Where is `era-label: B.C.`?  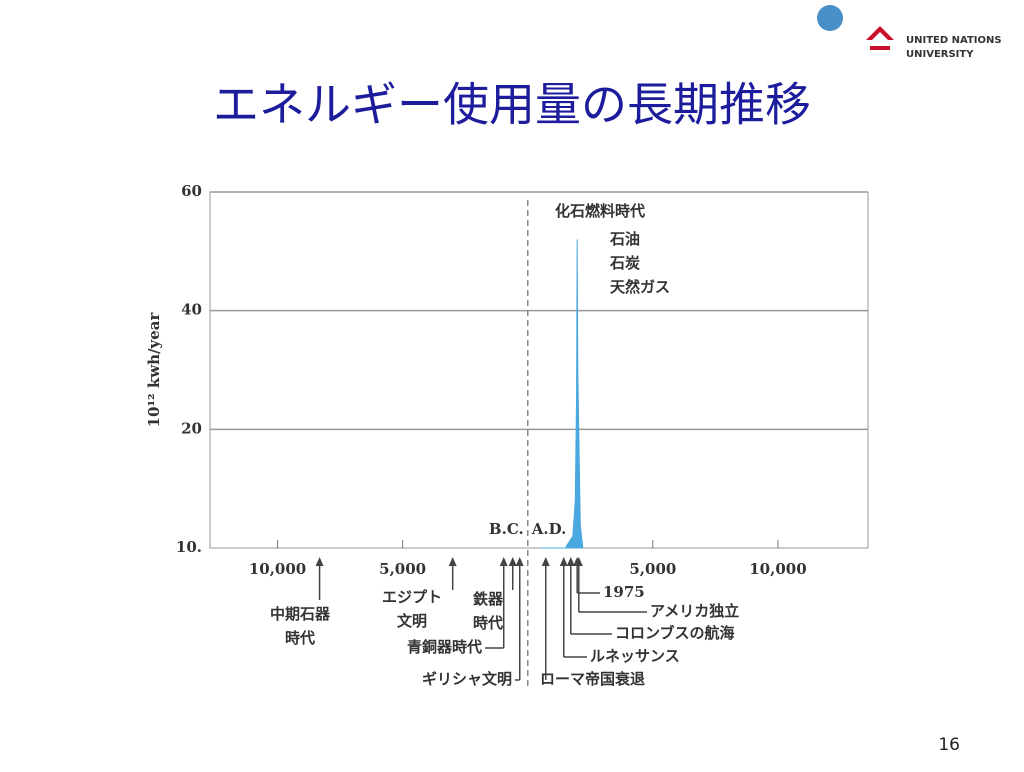
era-label: B.C. is located at coordinates (506, 529).